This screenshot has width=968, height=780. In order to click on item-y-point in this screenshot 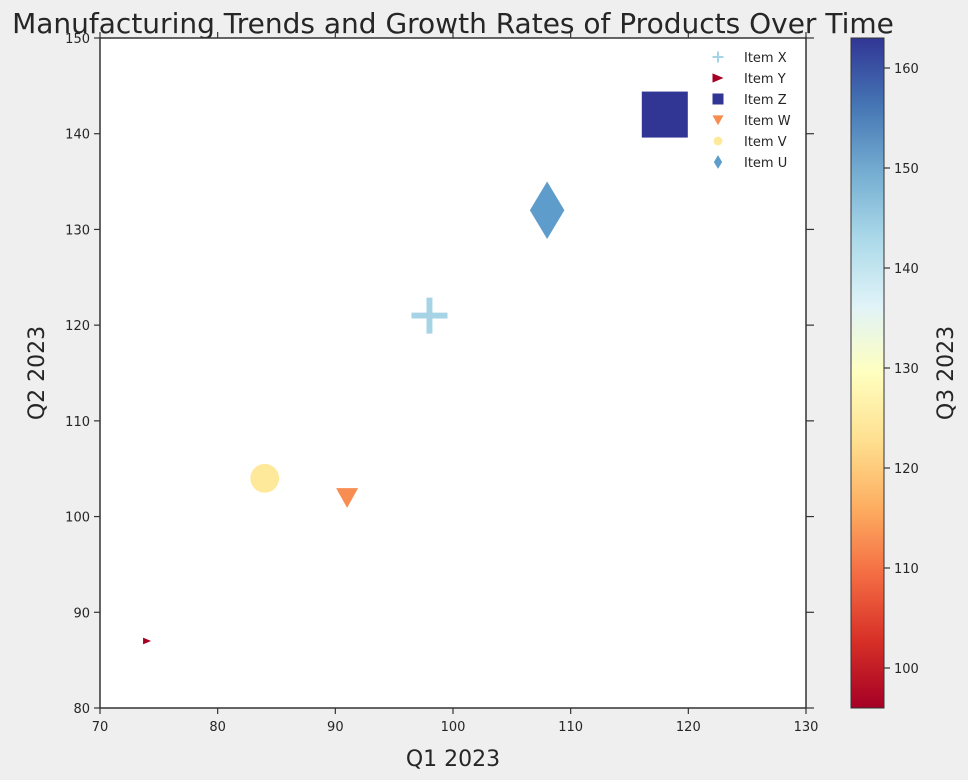, I will do `click(147, 641)`.